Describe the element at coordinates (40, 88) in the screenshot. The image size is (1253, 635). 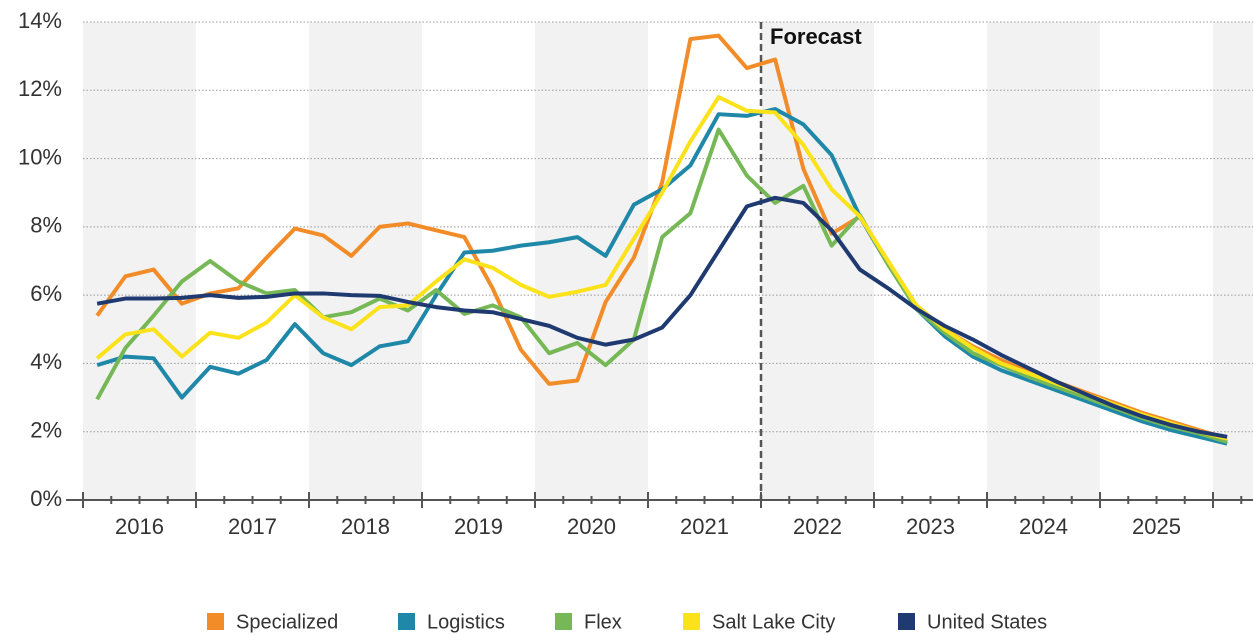
I see `y-tick-label: 12%` at that location.